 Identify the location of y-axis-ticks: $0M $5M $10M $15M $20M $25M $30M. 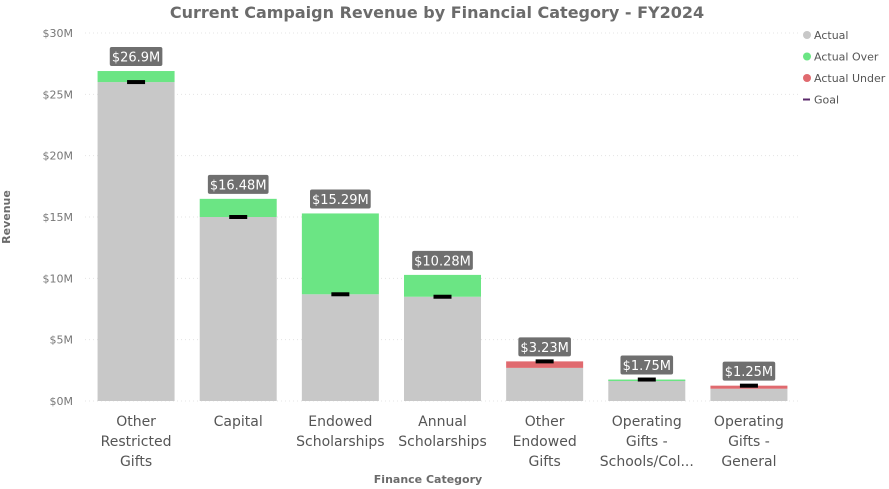
(58, 217).